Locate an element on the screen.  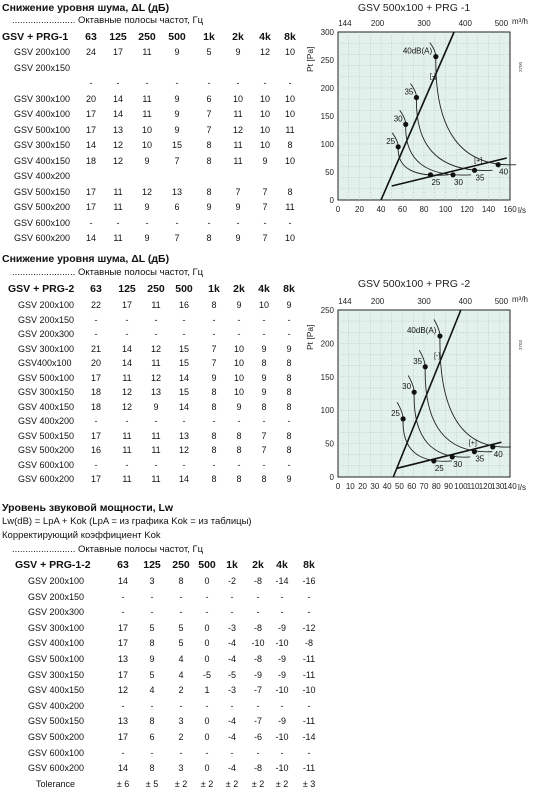
table-cell: -2 is located at coordinates (231, 581).